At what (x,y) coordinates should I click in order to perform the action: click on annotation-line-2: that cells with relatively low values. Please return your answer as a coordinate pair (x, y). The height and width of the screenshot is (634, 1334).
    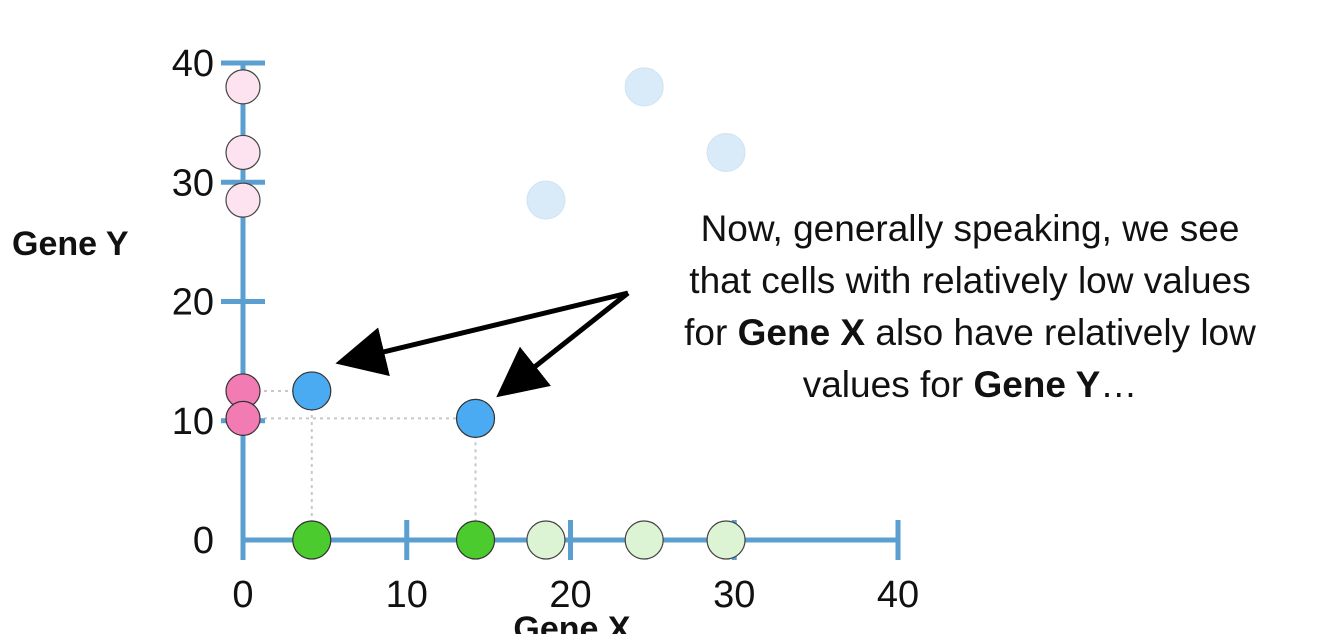
    Looking at the image, I should click on (970, 280).